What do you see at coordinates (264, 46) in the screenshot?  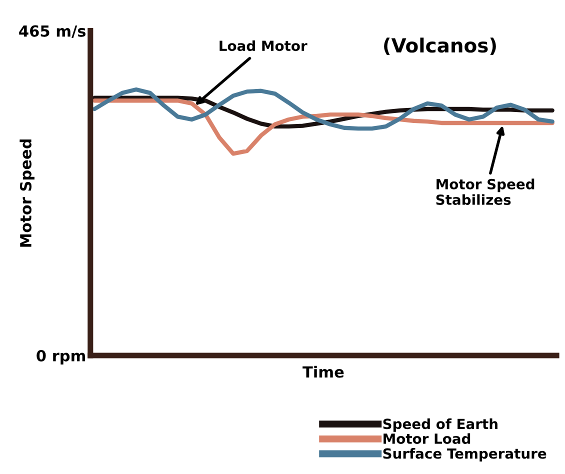 I see `annotation: Load Motor` at bounding box center [264, 46].